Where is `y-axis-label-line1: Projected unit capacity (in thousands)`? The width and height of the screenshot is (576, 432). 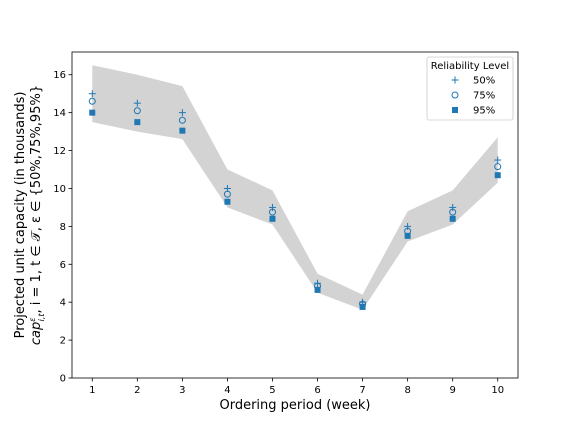 y-axis-label-line1: Projected unit capacity (in thousands) is located at coordinates (20, 215).